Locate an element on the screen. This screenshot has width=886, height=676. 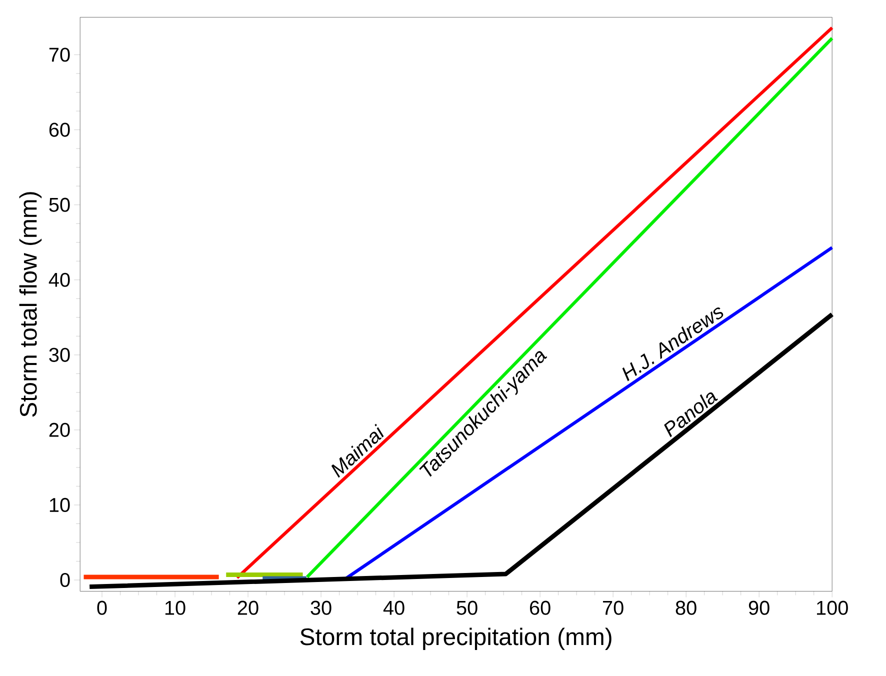
x-tick-label: 70 is located at coordinates (613, 607).